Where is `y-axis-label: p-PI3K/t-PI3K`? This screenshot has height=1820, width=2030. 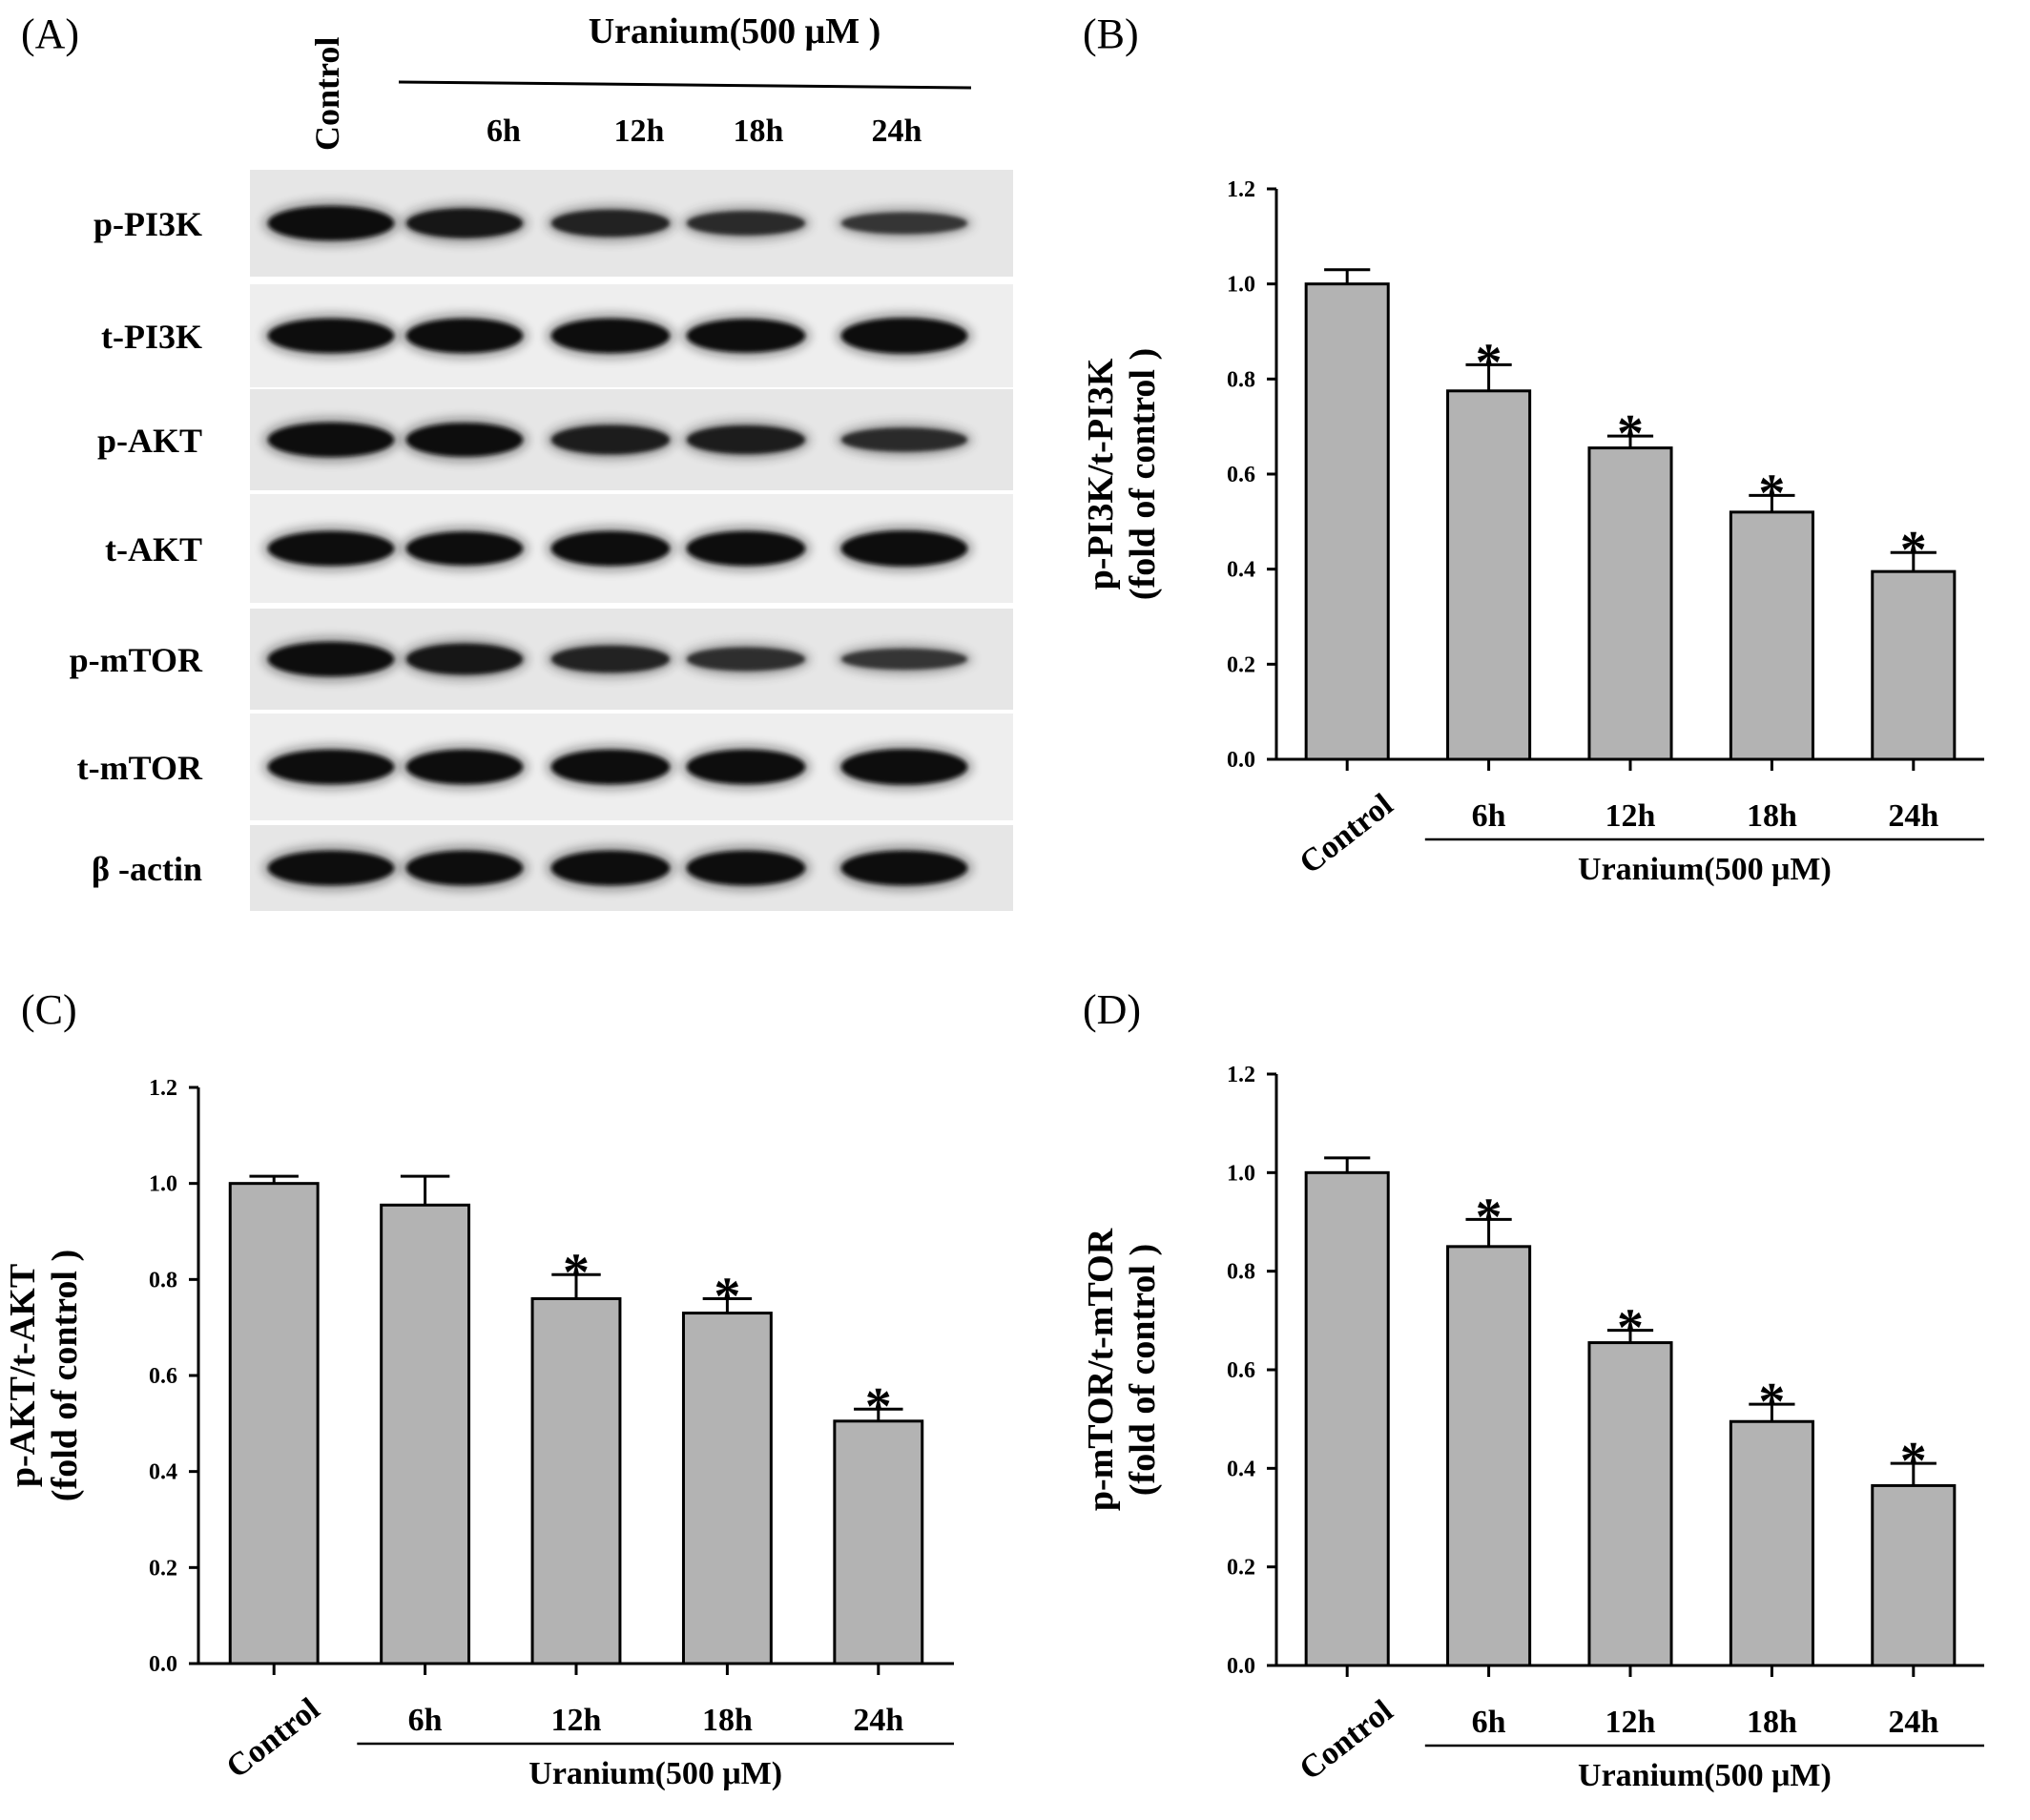
y-axis-label: p-PI3K/t-PI3K is located at coordinates (1101, 473).